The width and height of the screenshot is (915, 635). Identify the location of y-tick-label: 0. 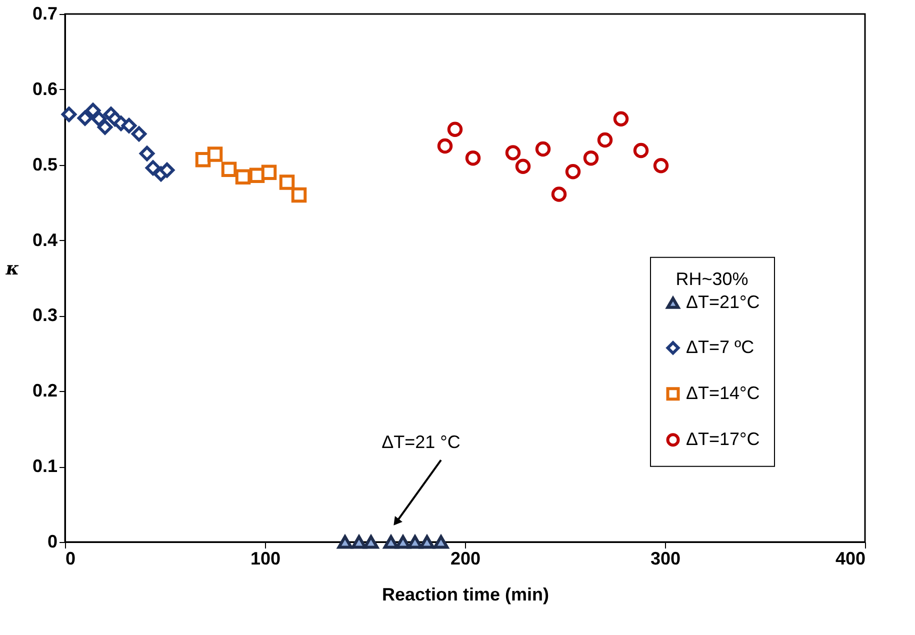
(52, 542).